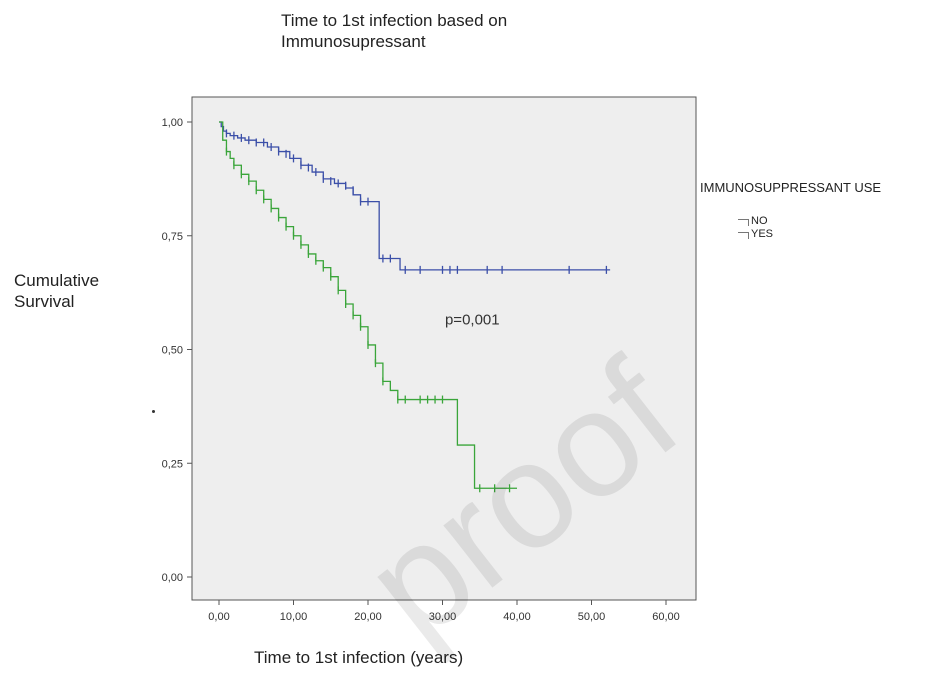 Image resolution: width=933 pixels, height=675 pixels. I want to click on y-tick-label: 0,00, so click(172, 578).